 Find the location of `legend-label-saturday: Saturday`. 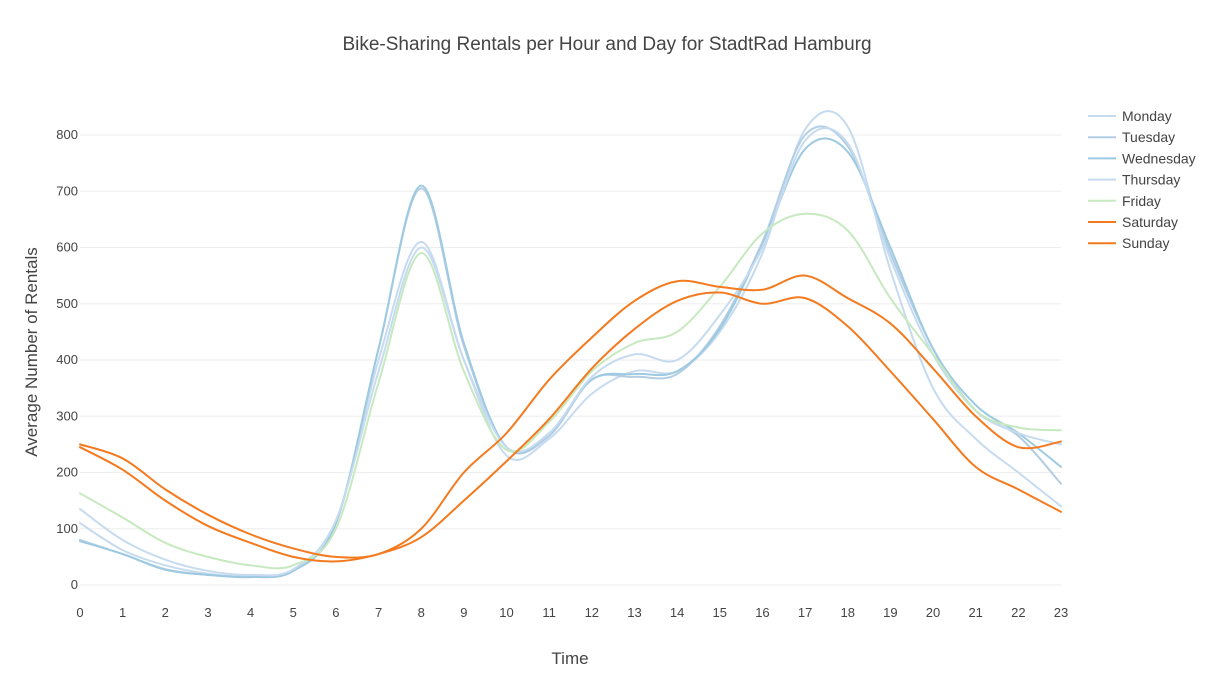

legend-label-saturday: Saturday is located at coordinates (1150, 222).